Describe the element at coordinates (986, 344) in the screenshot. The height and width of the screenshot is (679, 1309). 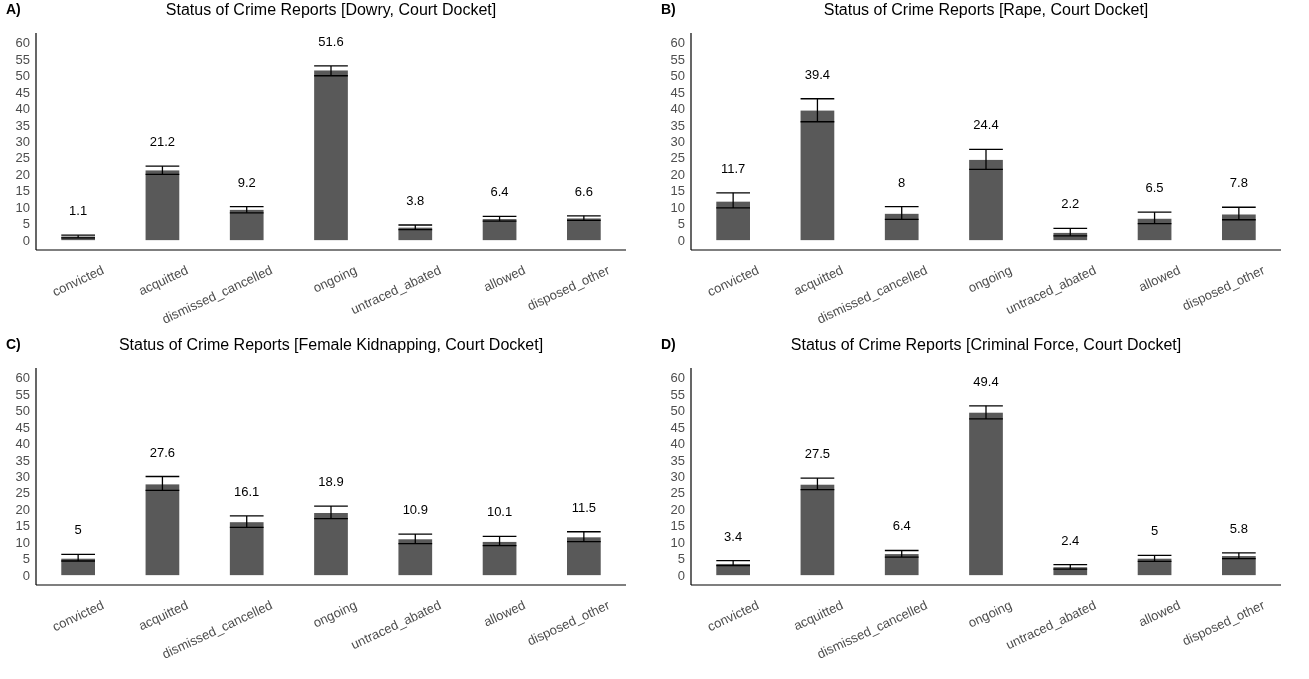
I see `chart-title: Status of Crime Reports [Criminal Force, Court Docket]` at that location.